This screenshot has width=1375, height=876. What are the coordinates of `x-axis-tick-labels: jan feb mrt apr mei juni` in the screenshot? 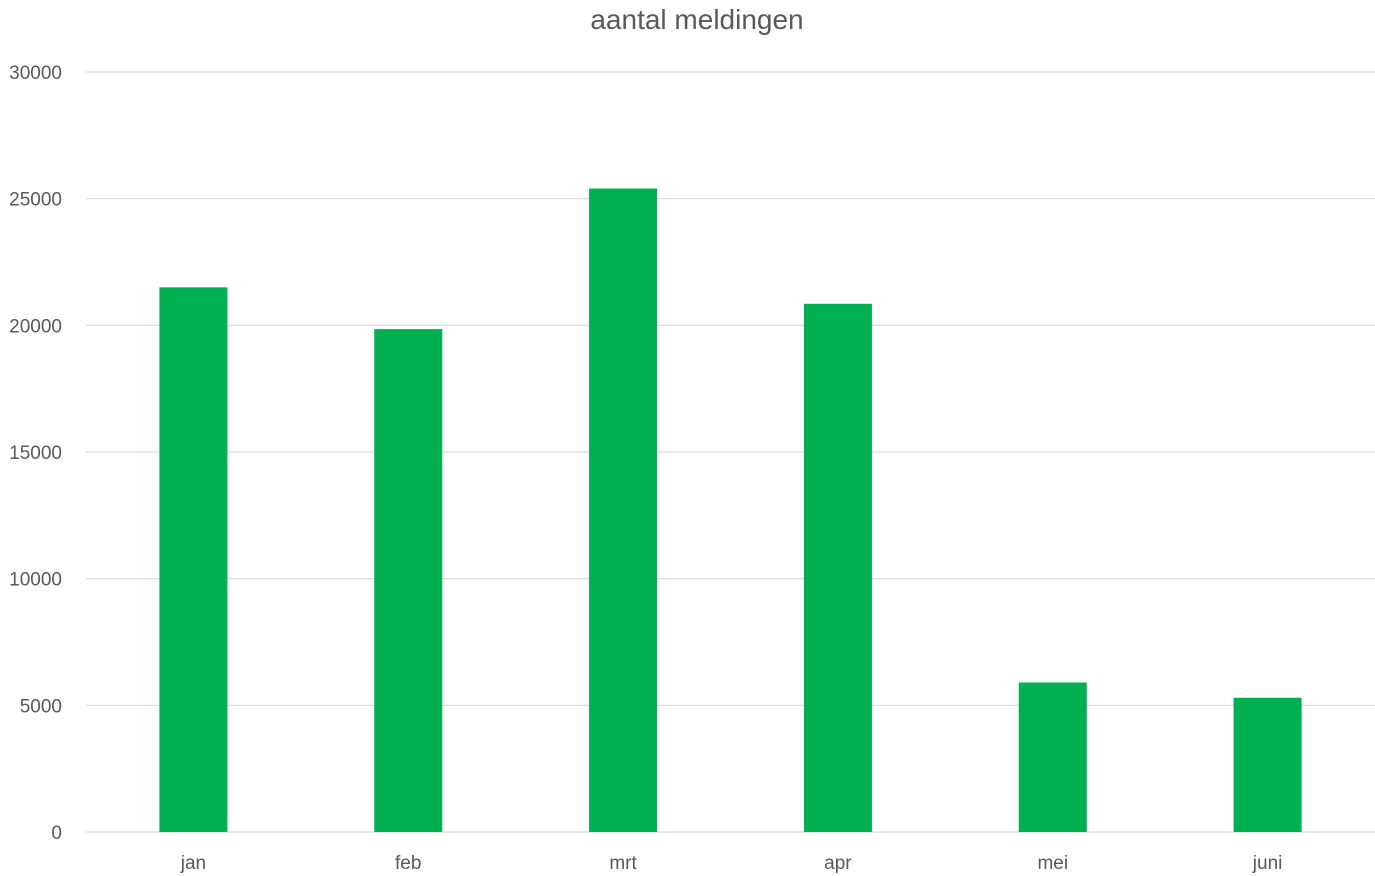 It's located at (731, 863).